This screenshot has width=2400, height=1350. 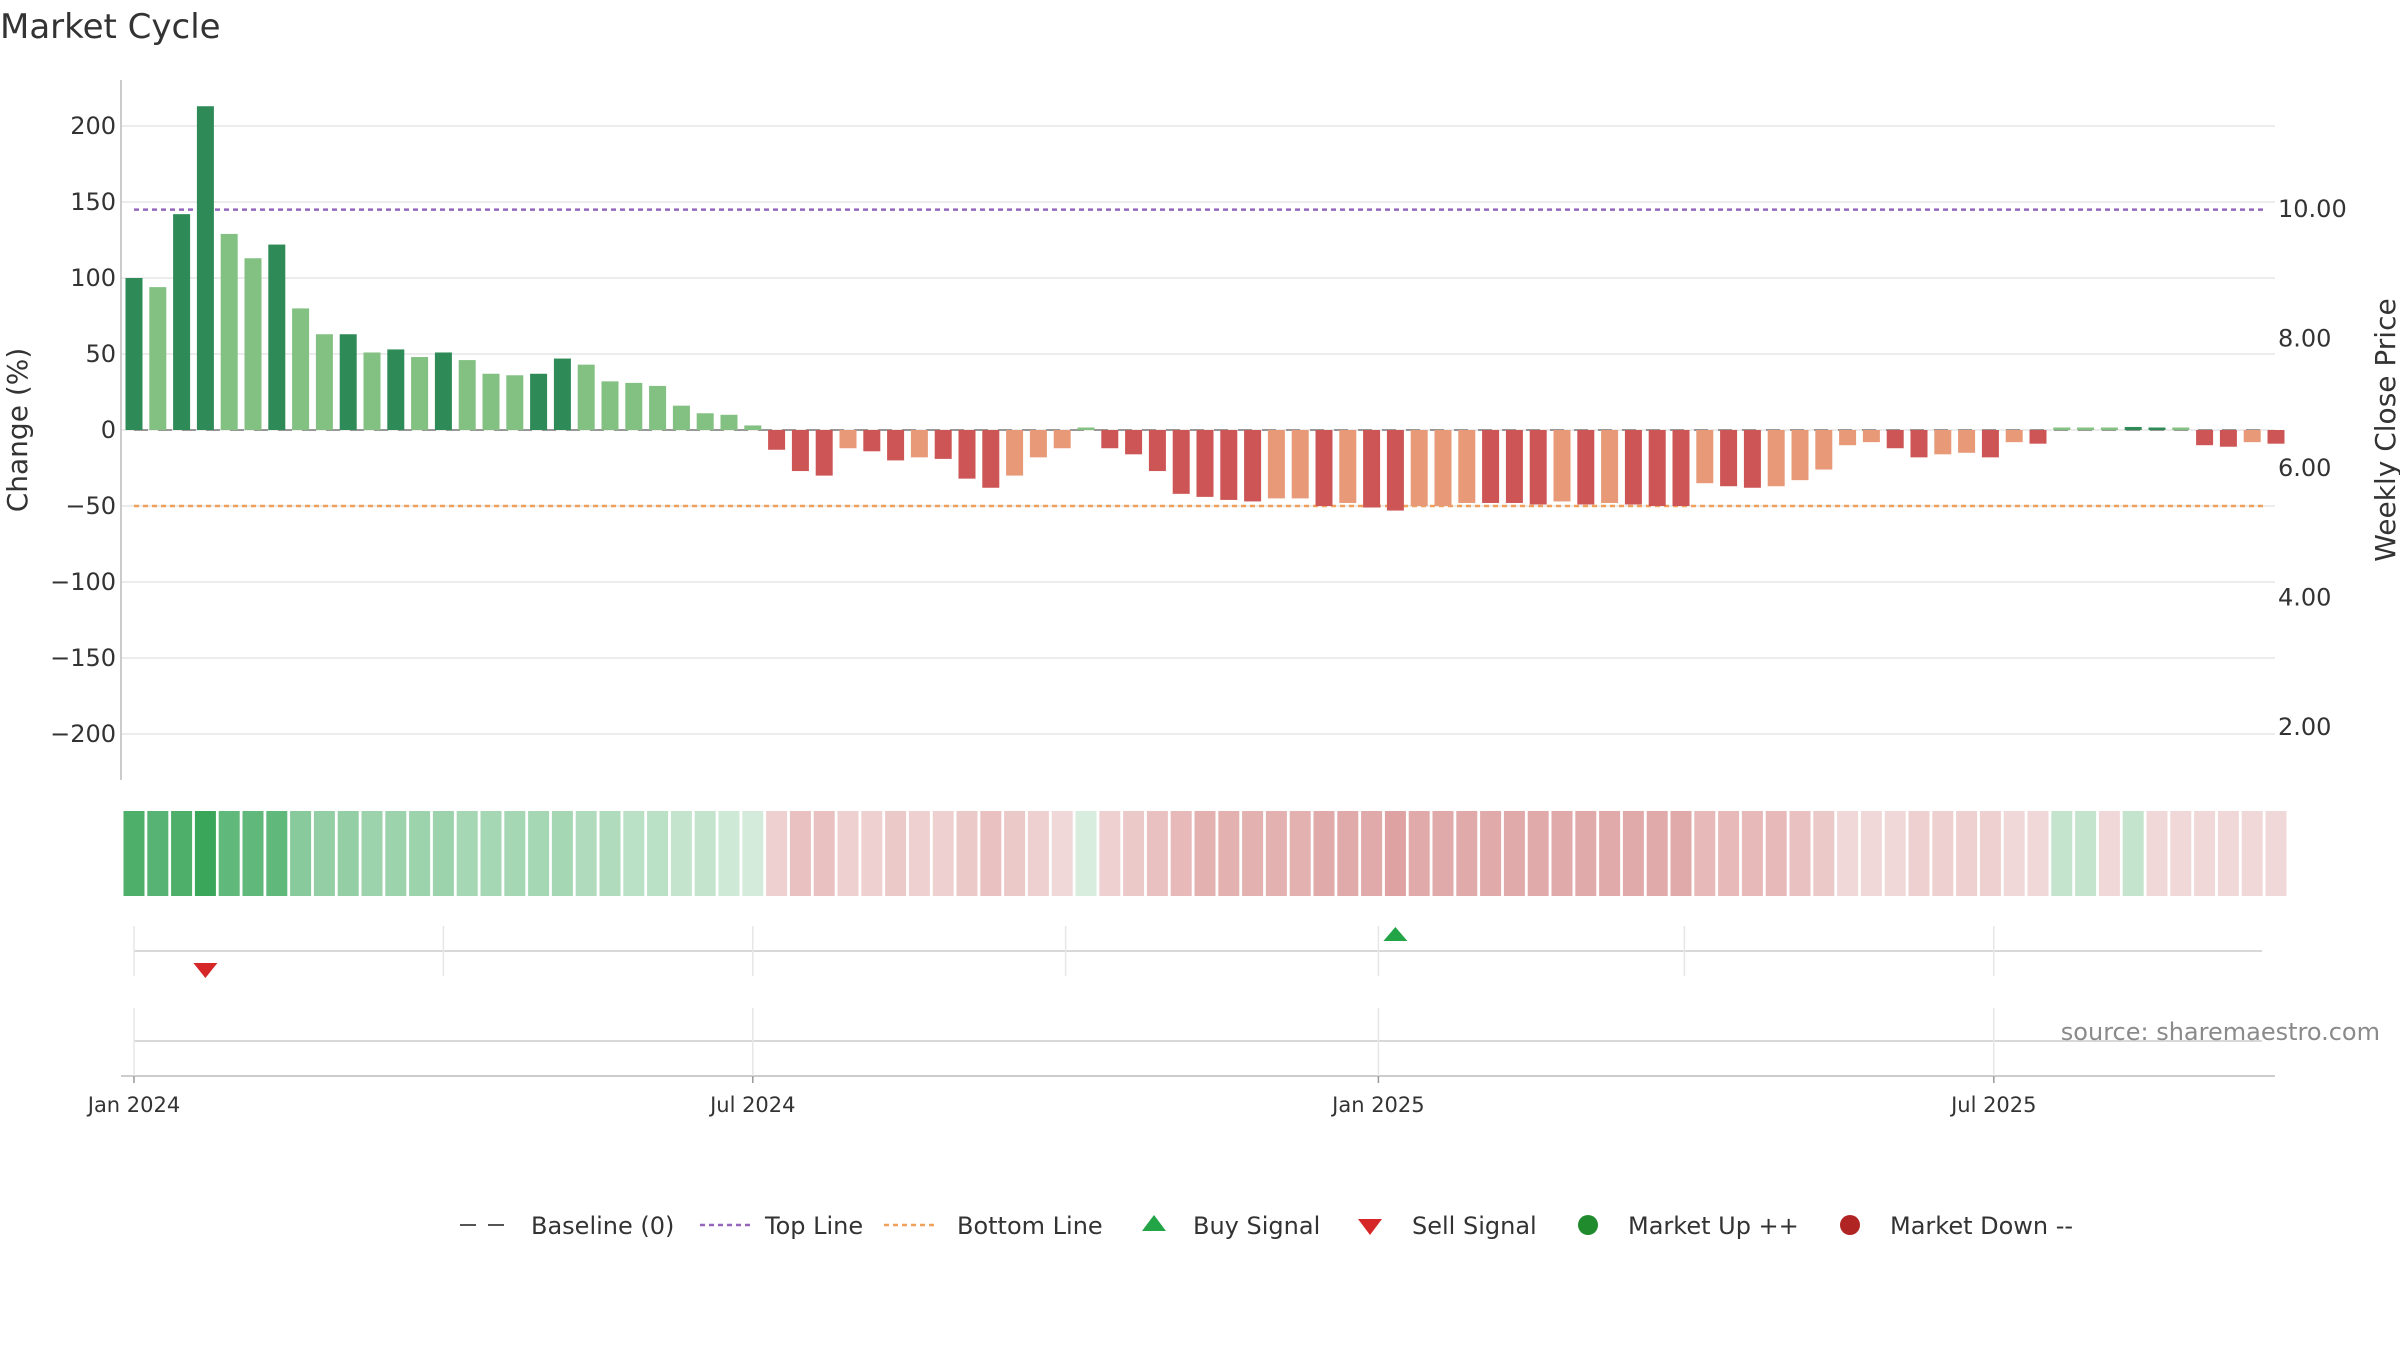 I want to click on y-tick-label: −200, so click(x=83, y=734).